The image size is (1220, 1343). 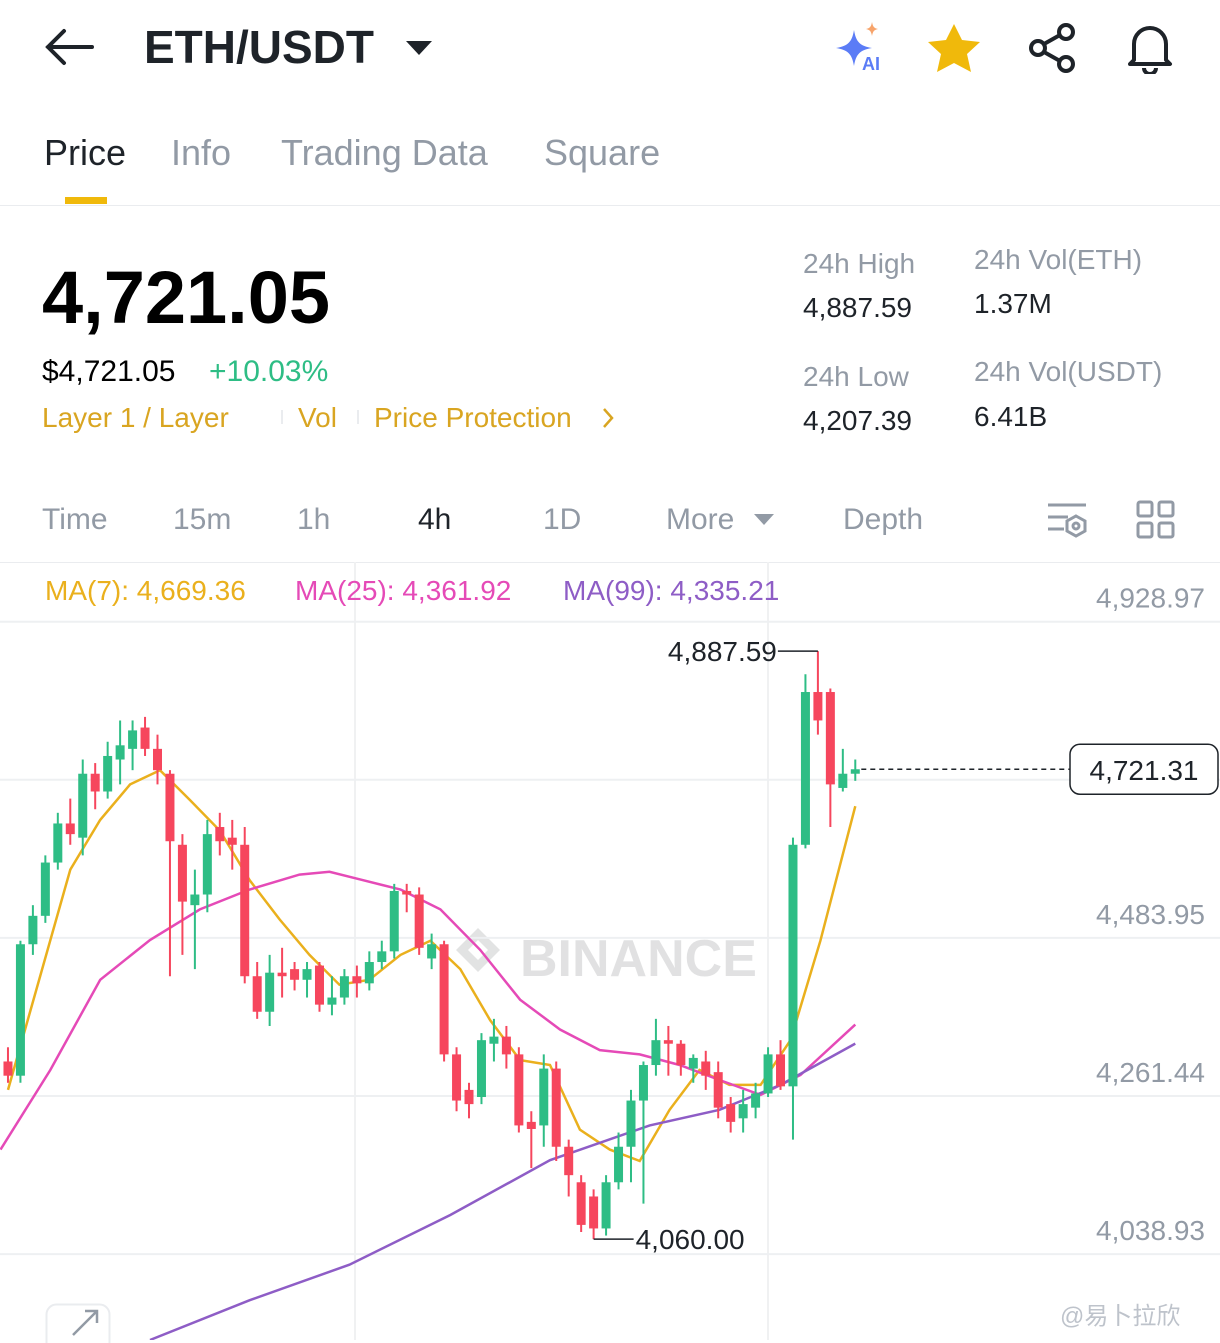 I want to click on stat-label: 24h High, so click(x=859, y=264).